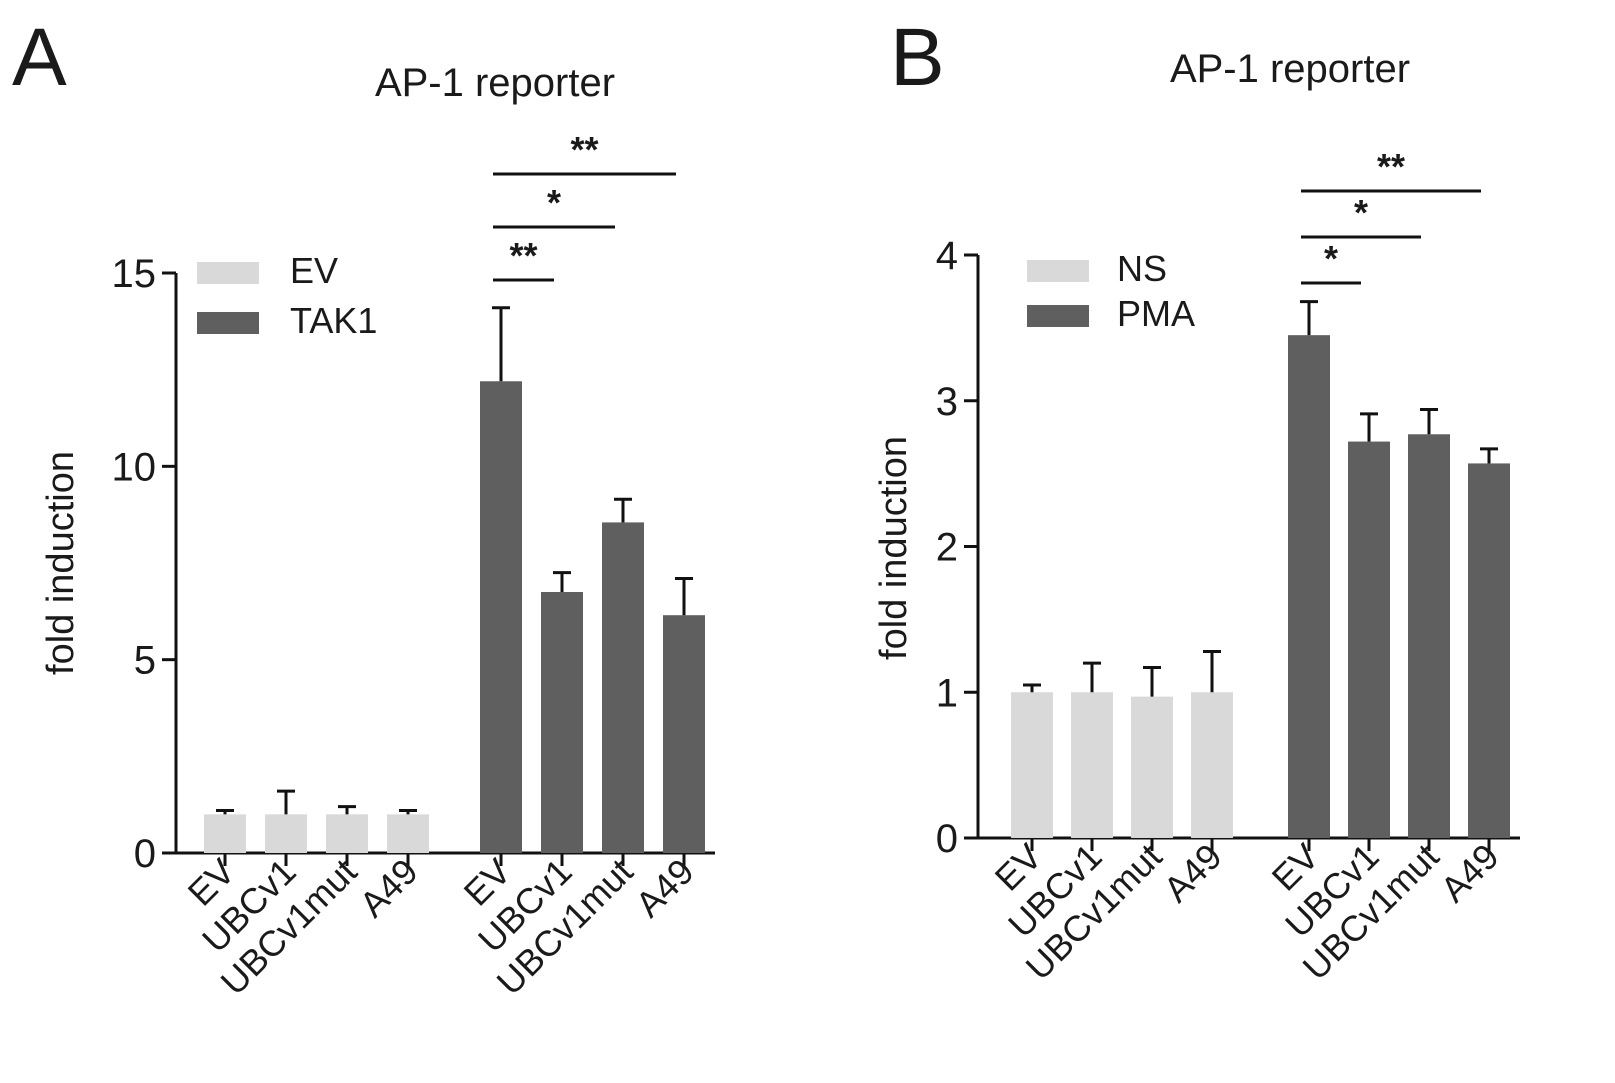 Image resolution: width=1615 pixels, height=1083 pixels. I want to click on panel-b-y-tick-label: 3, so click(947, 402).